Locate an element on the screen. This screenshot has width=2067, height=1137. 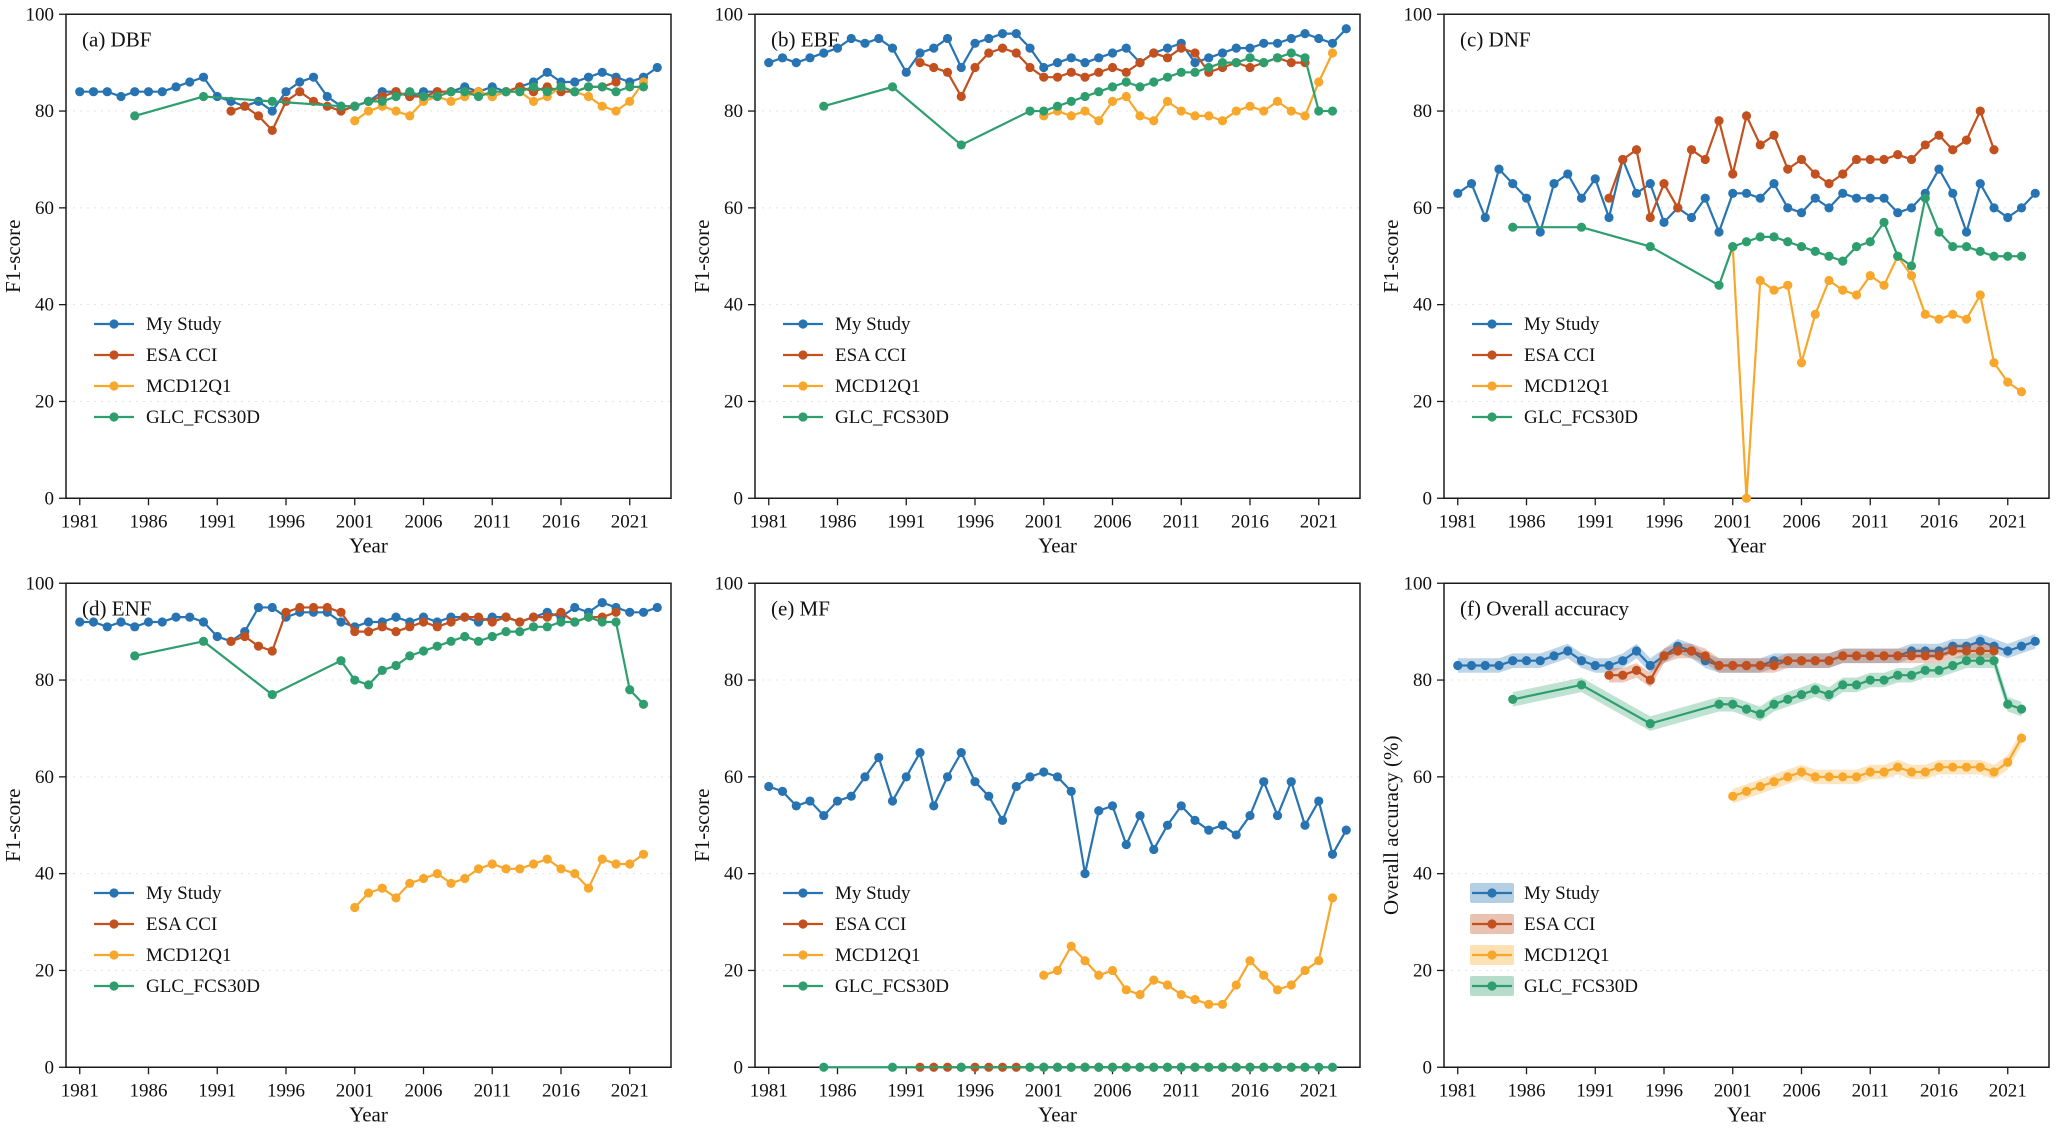
x-tick-label: 1991 is located at coordinates (1595, 521).